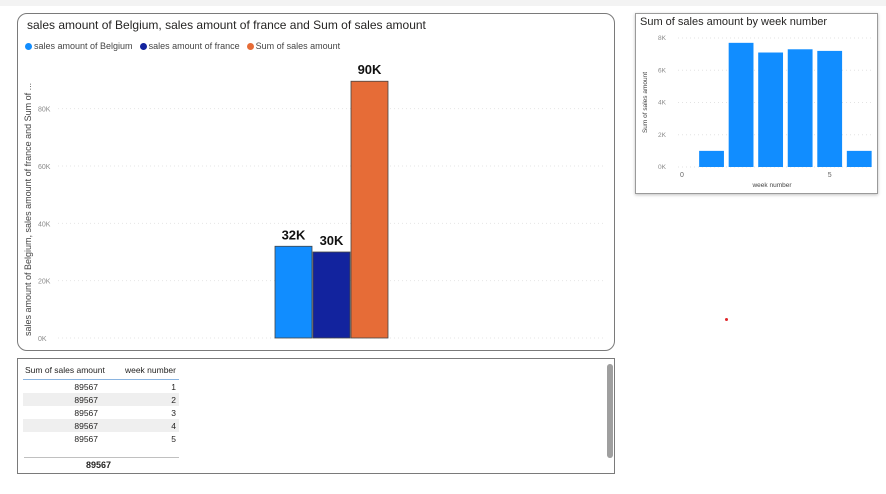 Image resolution: width=886 pixels, height=494 pixels. I want to click on x-axis-title: week number, so click(771, 185).